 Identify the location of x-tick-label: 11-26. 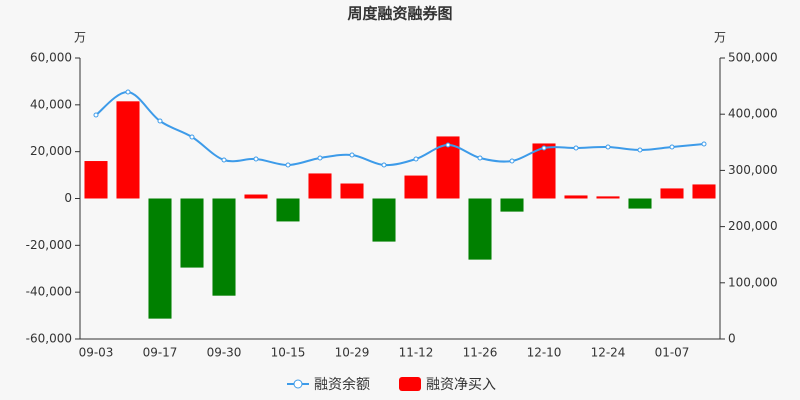
(480, 353).